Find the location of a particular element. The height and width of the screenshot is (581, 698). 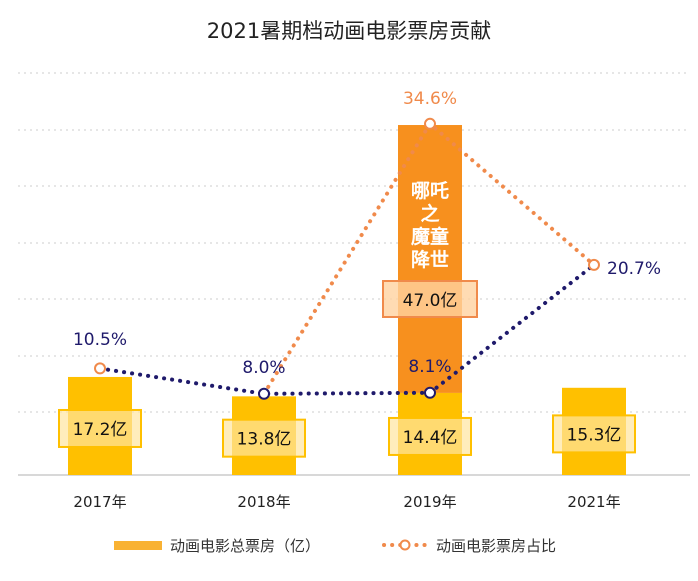

line-label: 20.7% is located at coordinates (634, 269).